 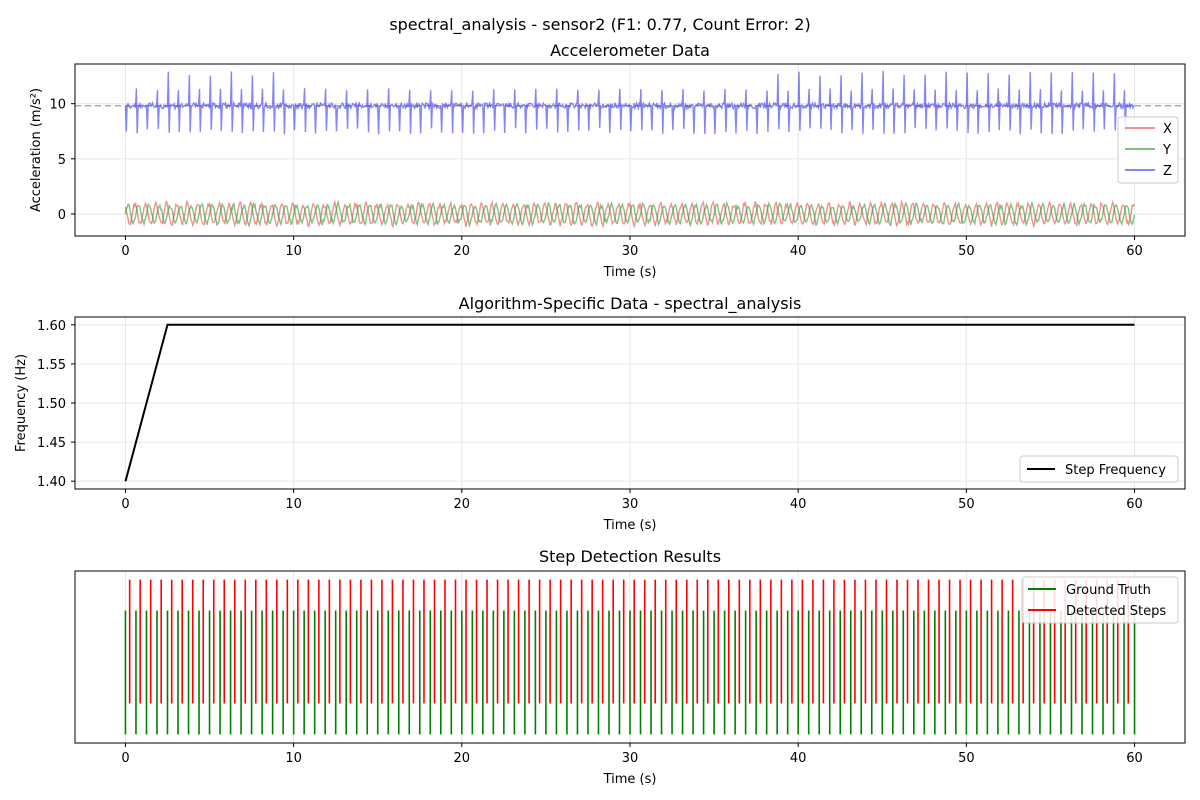 What do you see at coordinates (1116, 611) in the screenshot?
I see `legend-label-detected-steps: Detected Steps` at bounding box center [1116, 611].